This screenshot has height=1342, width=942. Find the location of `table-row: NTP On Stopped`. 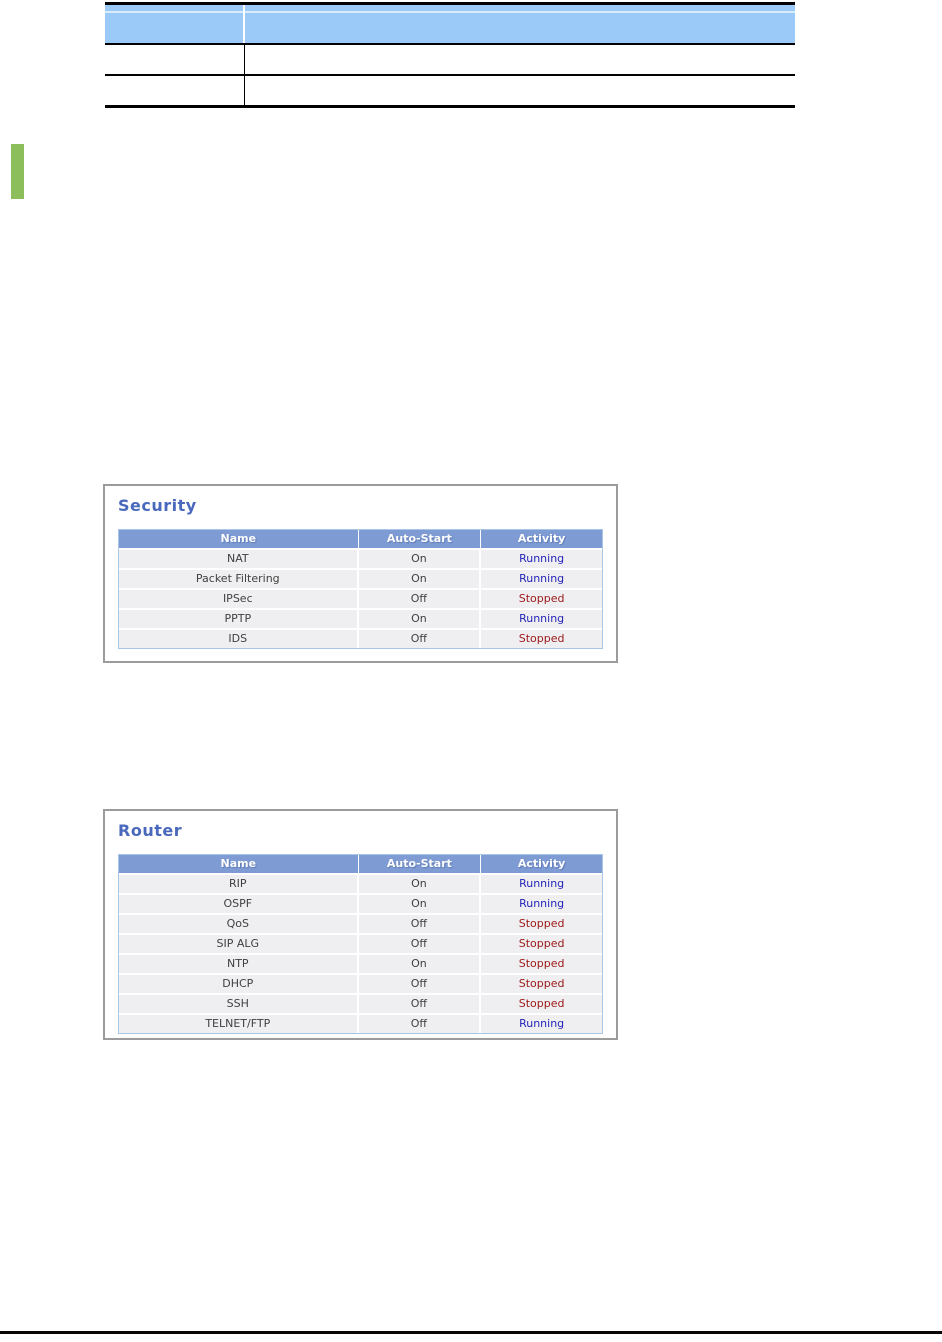

table-row: NTP On Stopped is located at coordinates (360, 964).